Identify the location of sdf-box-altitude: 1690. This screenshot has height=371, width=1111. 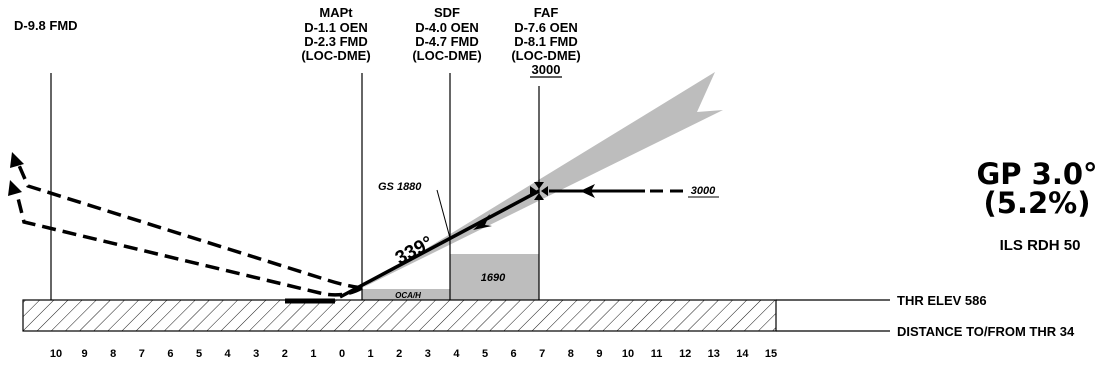
(493, 278).